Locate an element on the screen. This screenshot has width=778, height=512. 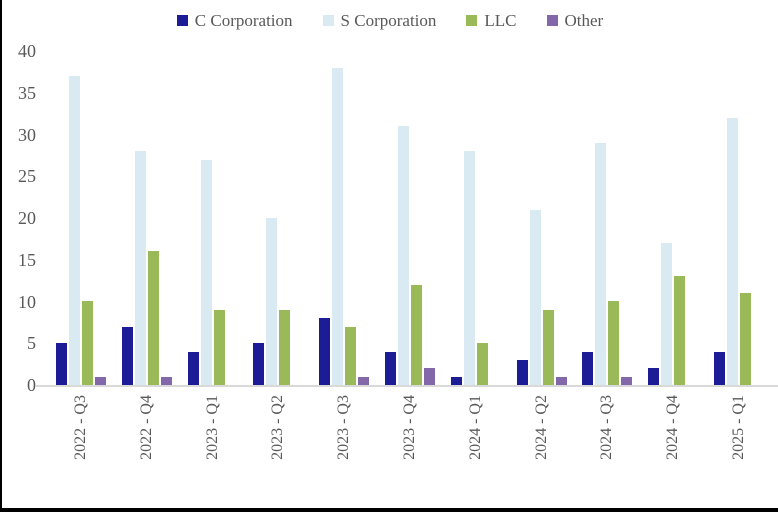
x-label-cell: 2025 - Q1 is located at coordinates (739, 445).